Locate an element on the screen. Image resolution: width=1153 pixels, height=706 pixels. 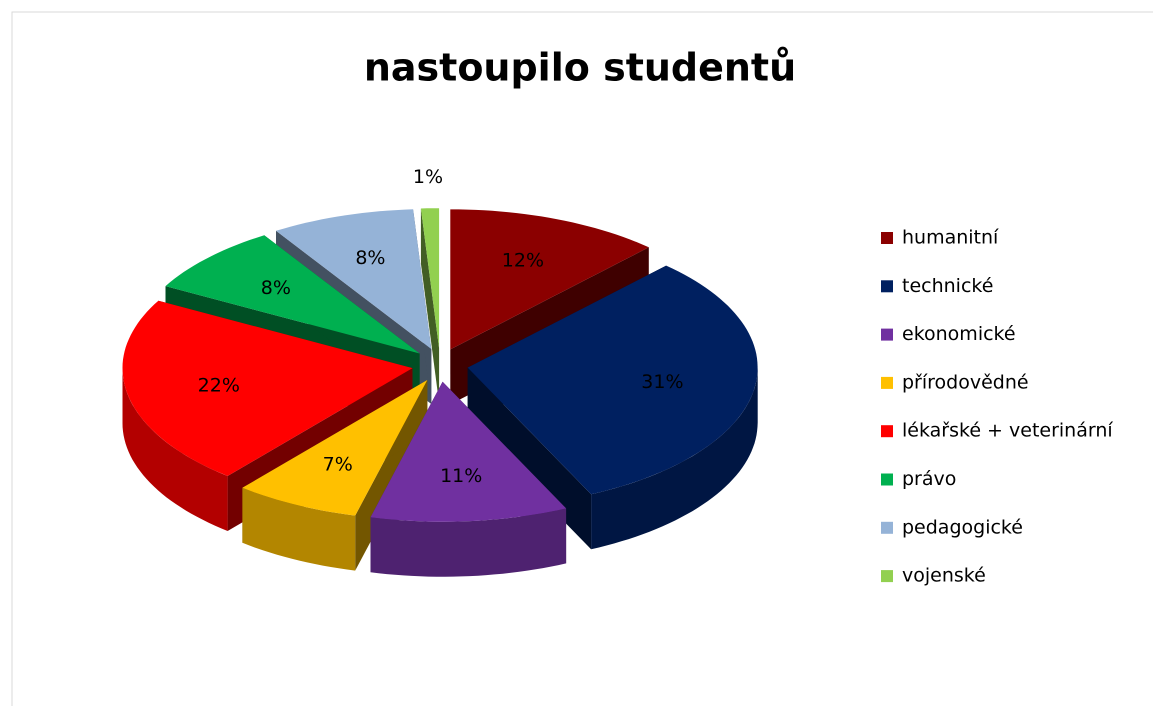
legend-label: ekonomické is located at coordinates (959, 334).